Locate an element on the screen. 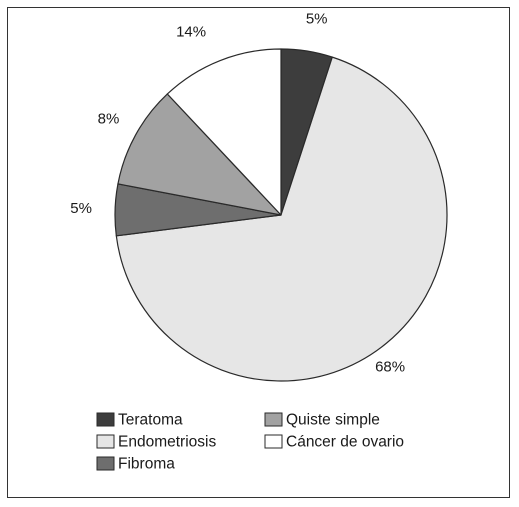 Image resolution: width=519 pixels, height=507 pixels. legend-label-teratoma: Teratoma is located at coordinates (150, 420).